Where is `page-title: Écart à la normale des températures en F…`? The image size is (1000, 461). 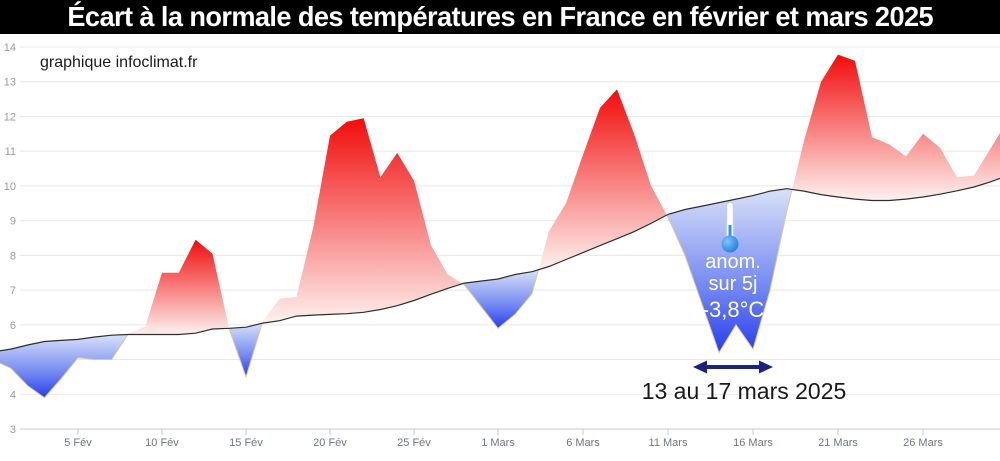 page-title: Écart à la normale des températures en F… is located at coordinates (500, 16).